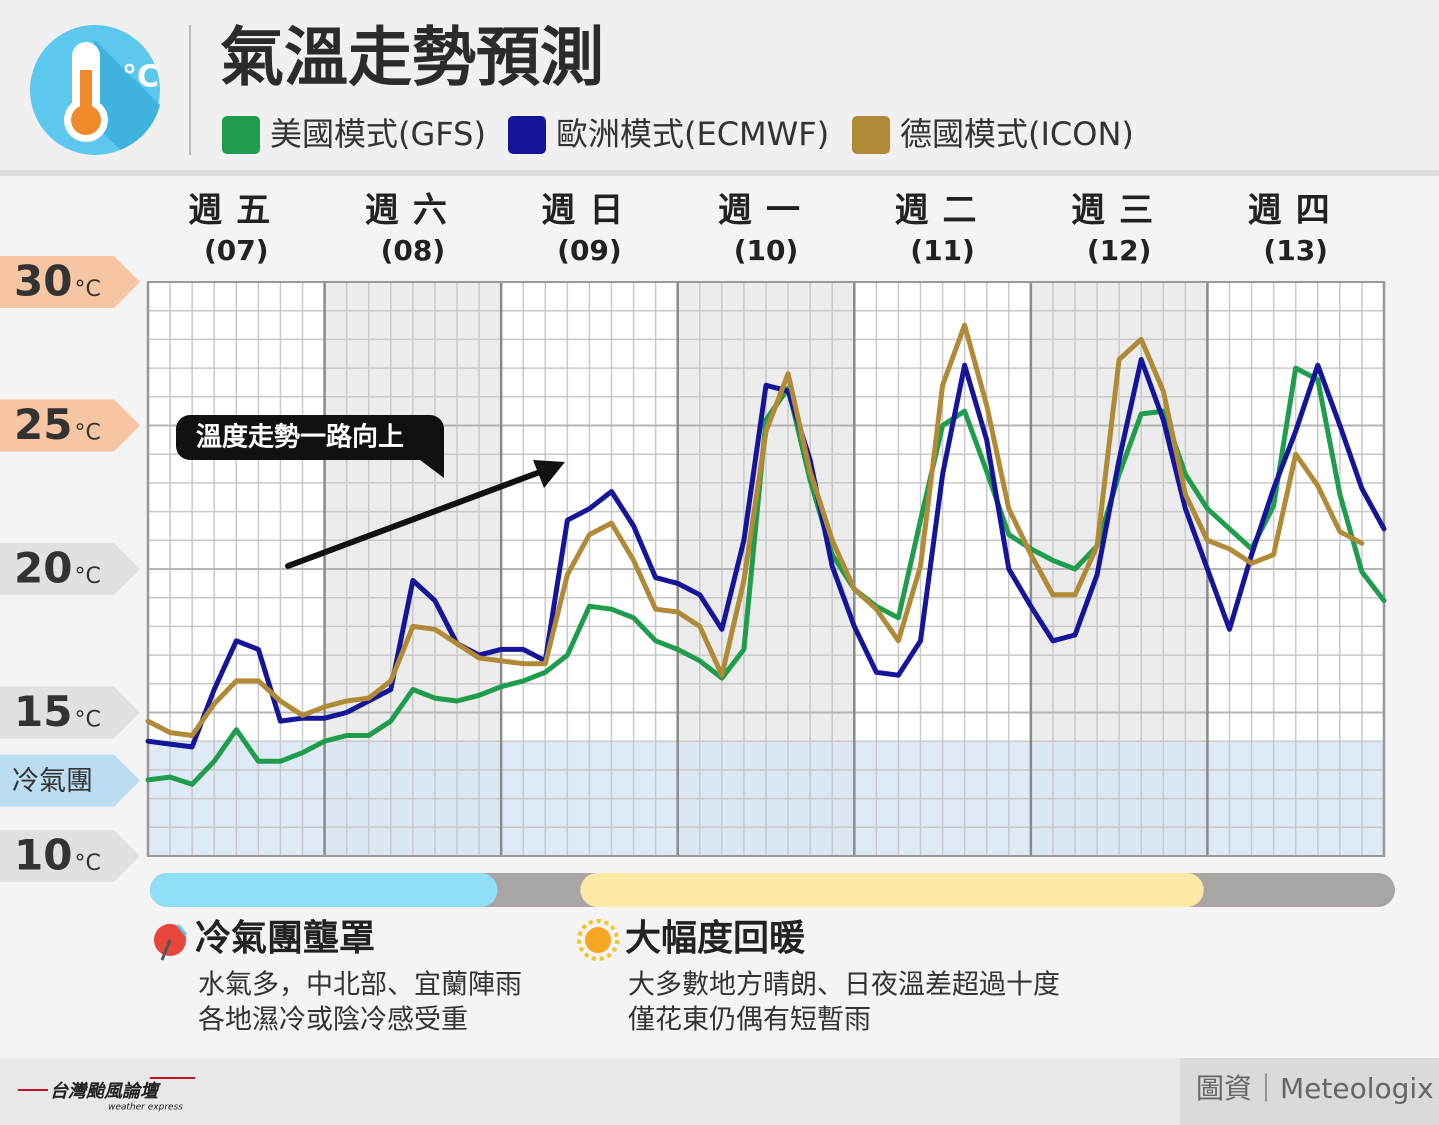 This screenshot has width=1439, height=1125. I want to click on day-name: 週六, so click(413, 211).